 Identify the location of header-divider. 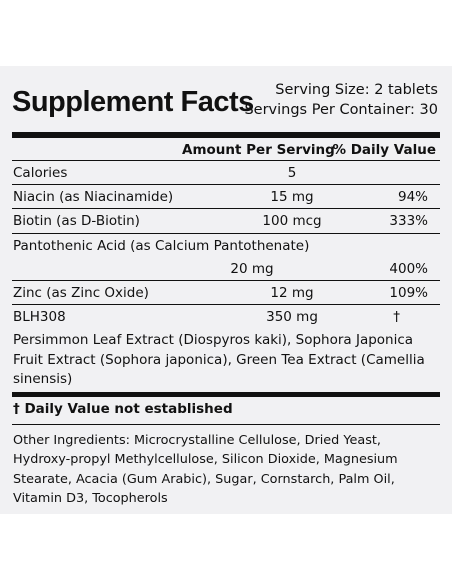
(226, 135).